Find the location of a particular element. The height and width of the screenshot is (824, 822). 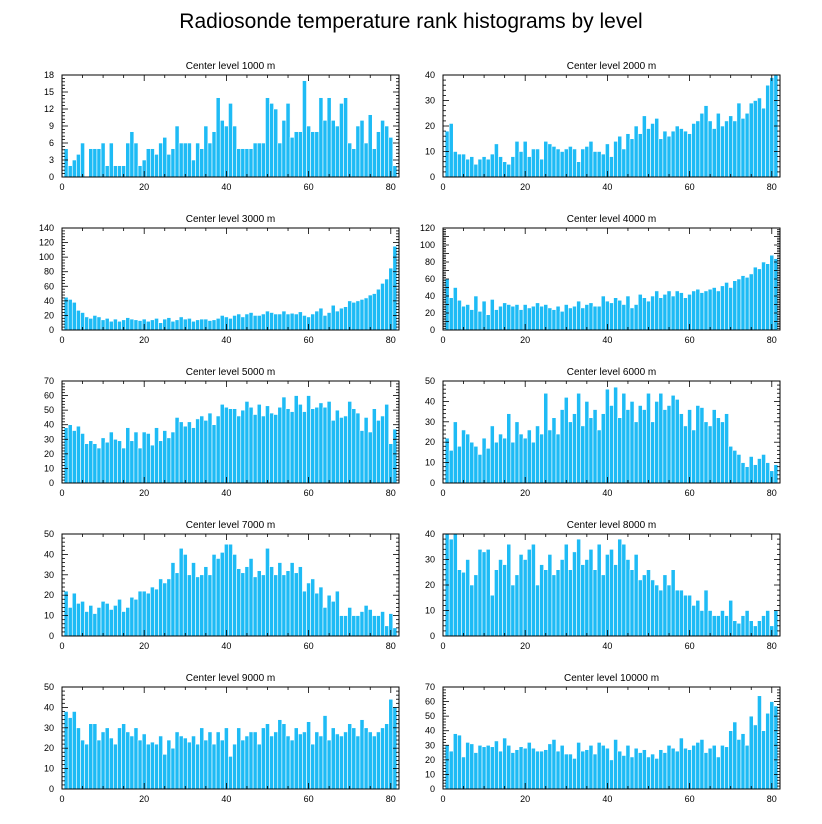

bar-series is located at coordinates (611, 292).